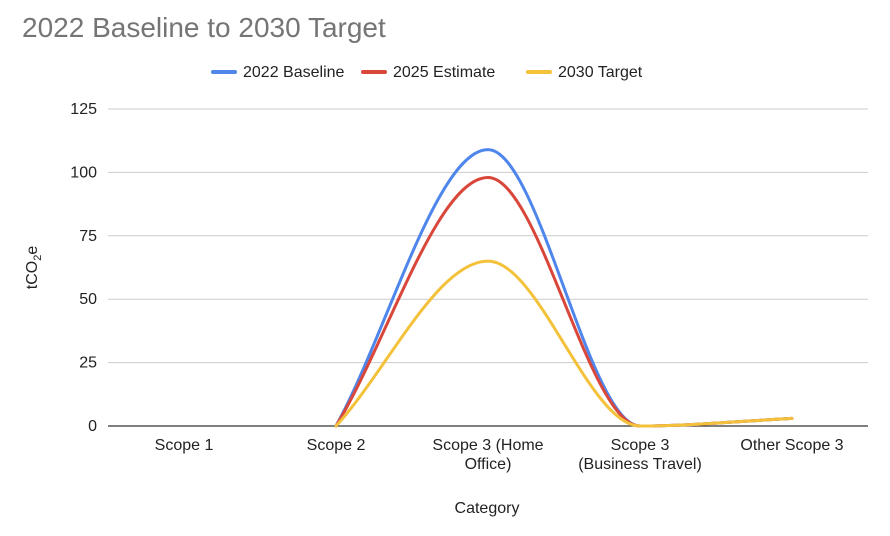 This screenshot has height=536, width=890. What do you see at coordinates (88, 299) in the screenshot?
I see `y-tick-label: 50` at bounding box center [88, 299].